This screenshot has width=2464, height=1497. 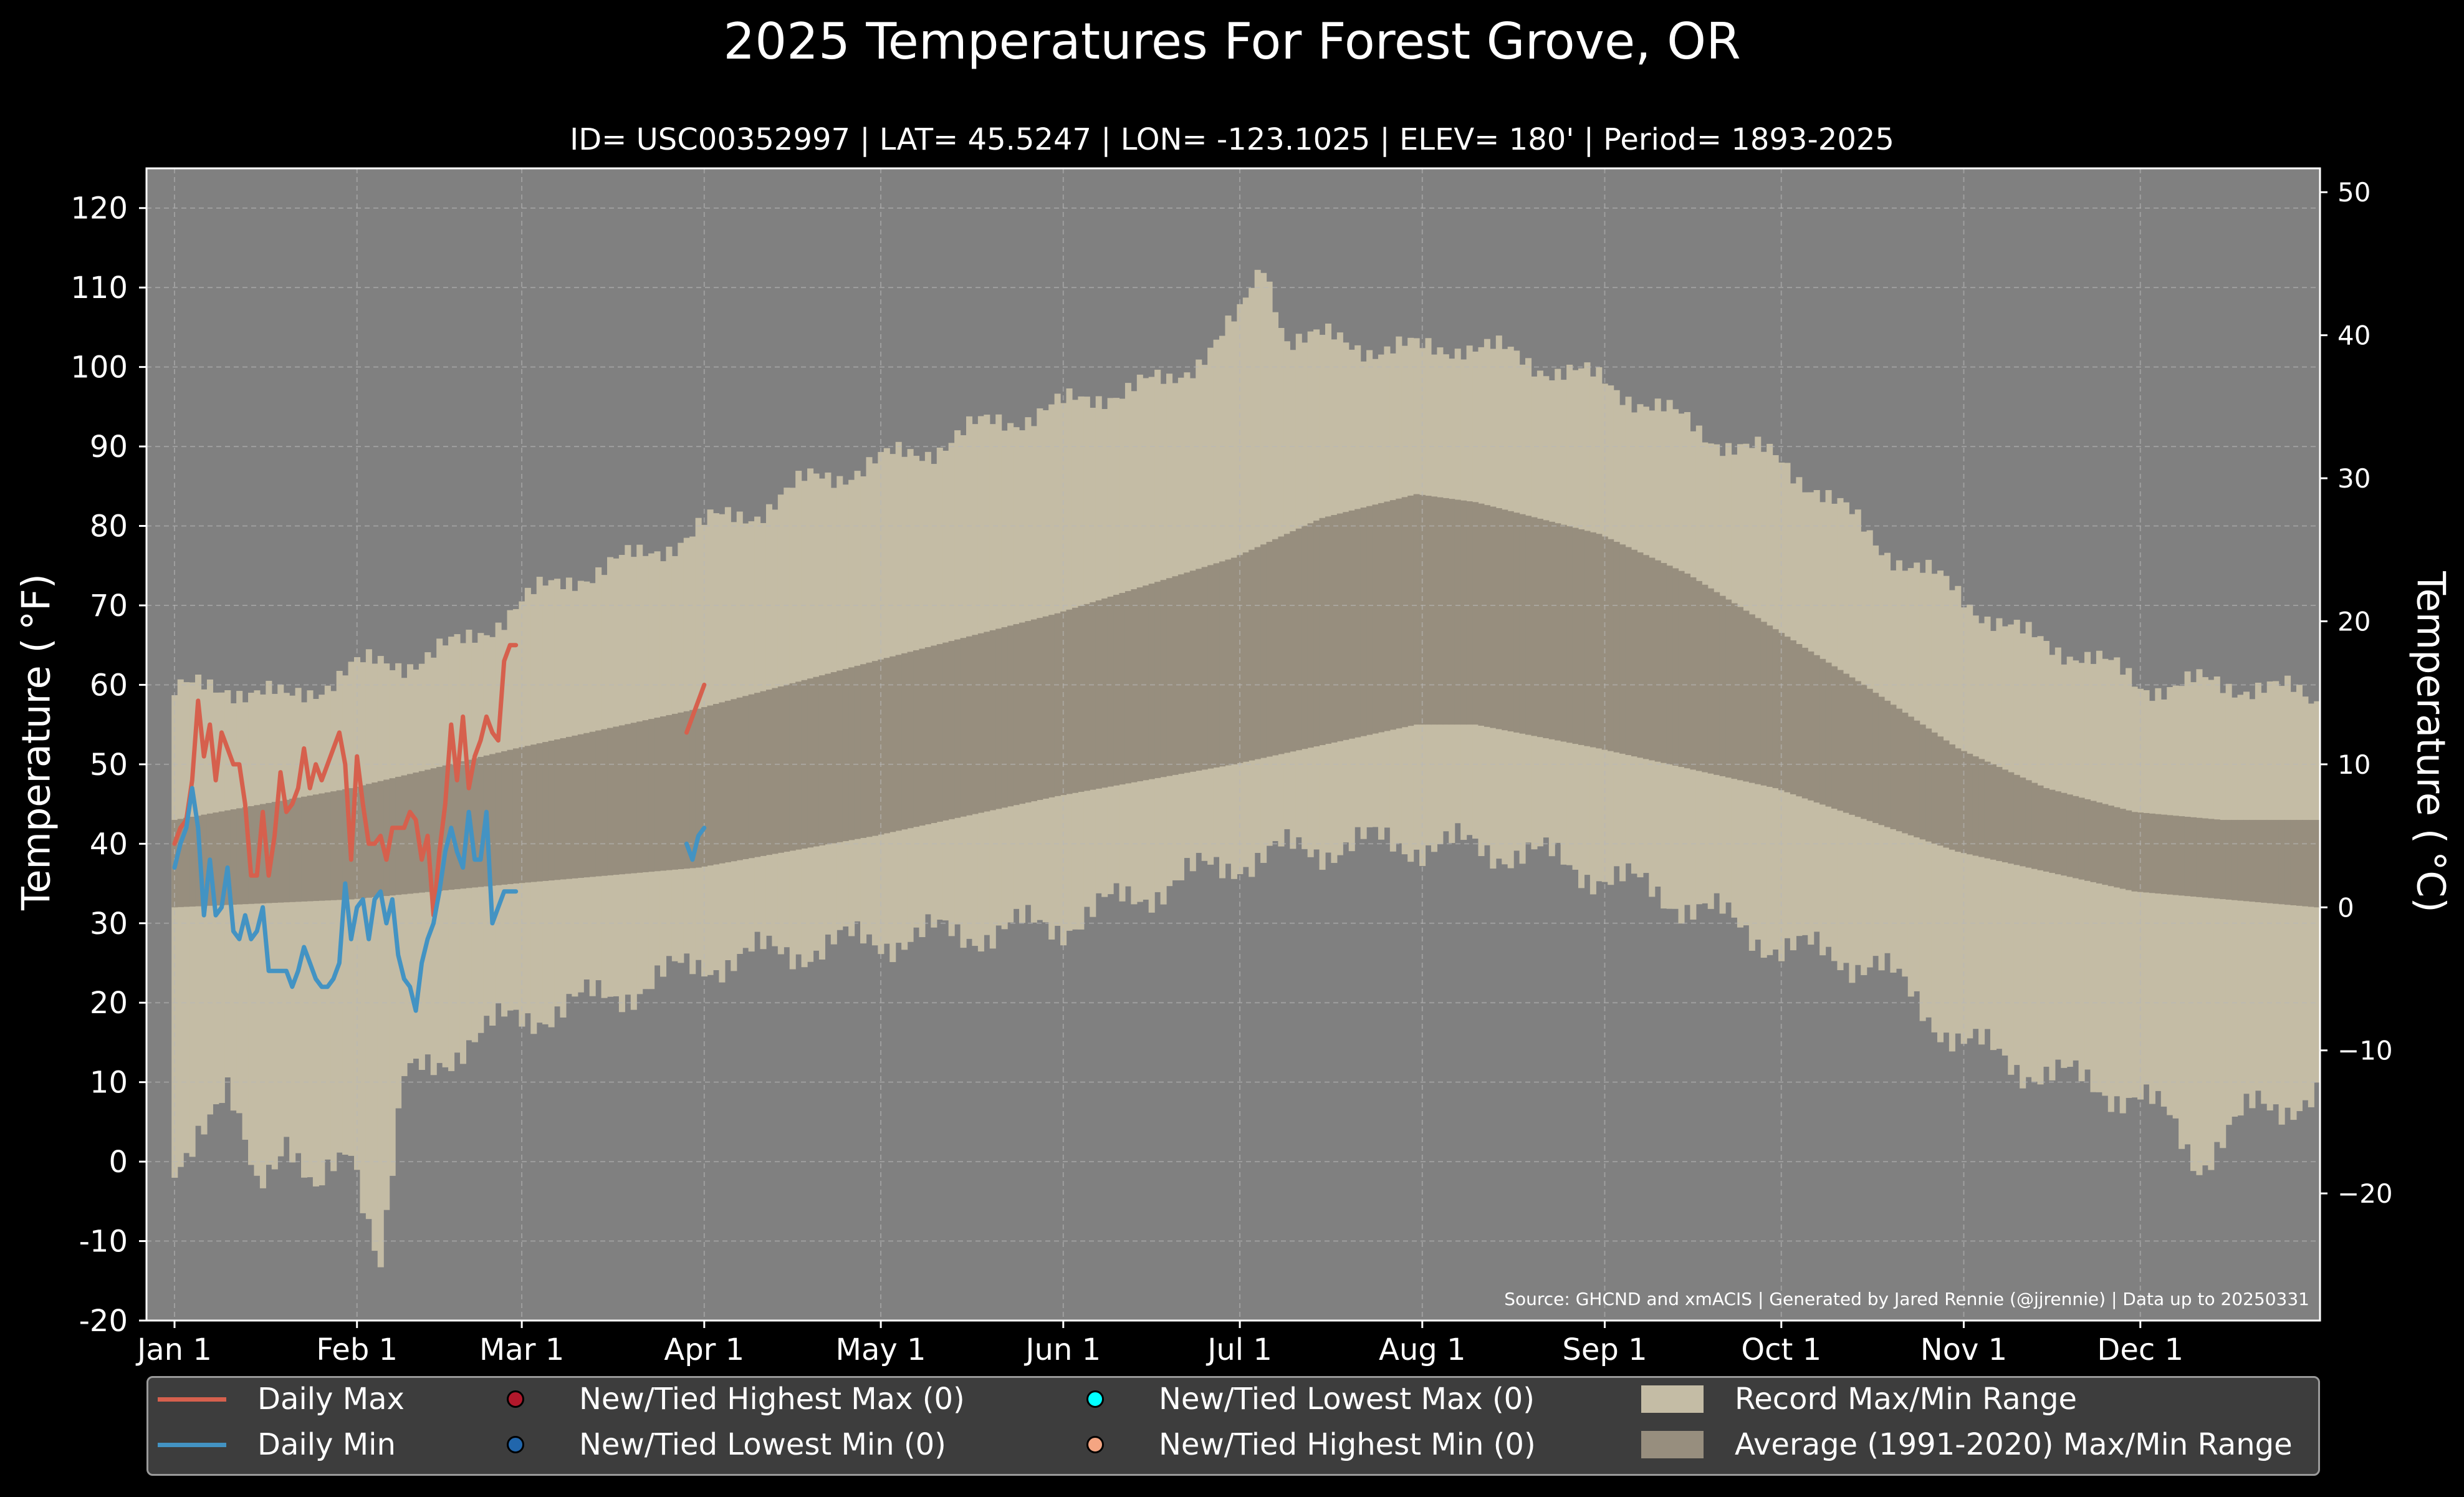 What do you see at coordinates (2356, 693) in the screenshot?
I see `y-axis-right: 50 40 30 20 10 0 −10 −20` at bounding box center [2356, 693].